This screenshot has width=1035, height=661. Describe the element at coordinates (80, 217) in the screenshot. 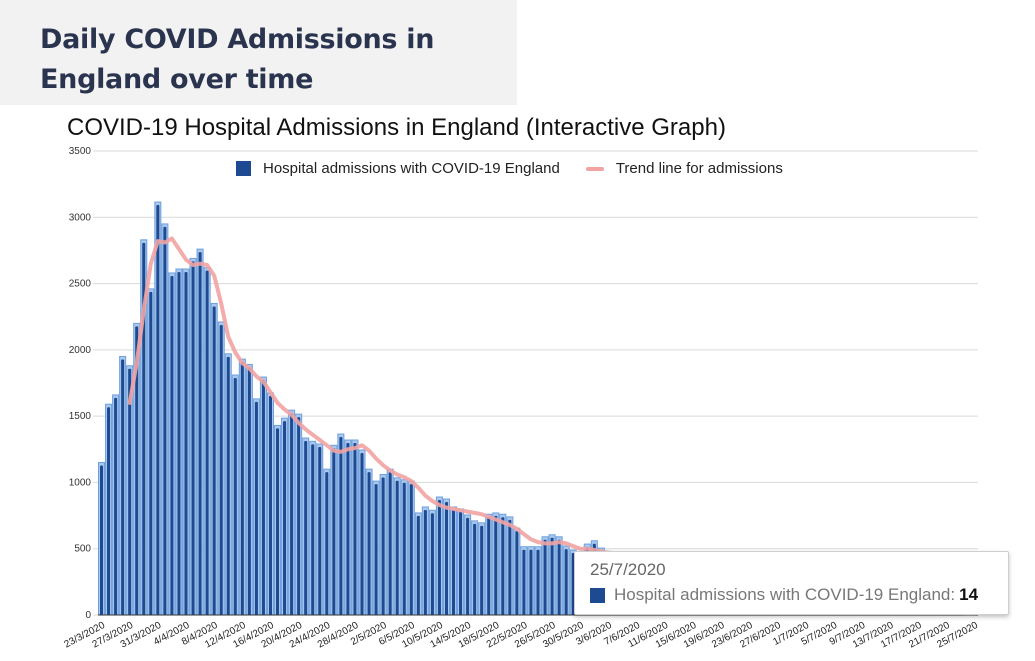

I see `y-tick-label: 3000` at that location.